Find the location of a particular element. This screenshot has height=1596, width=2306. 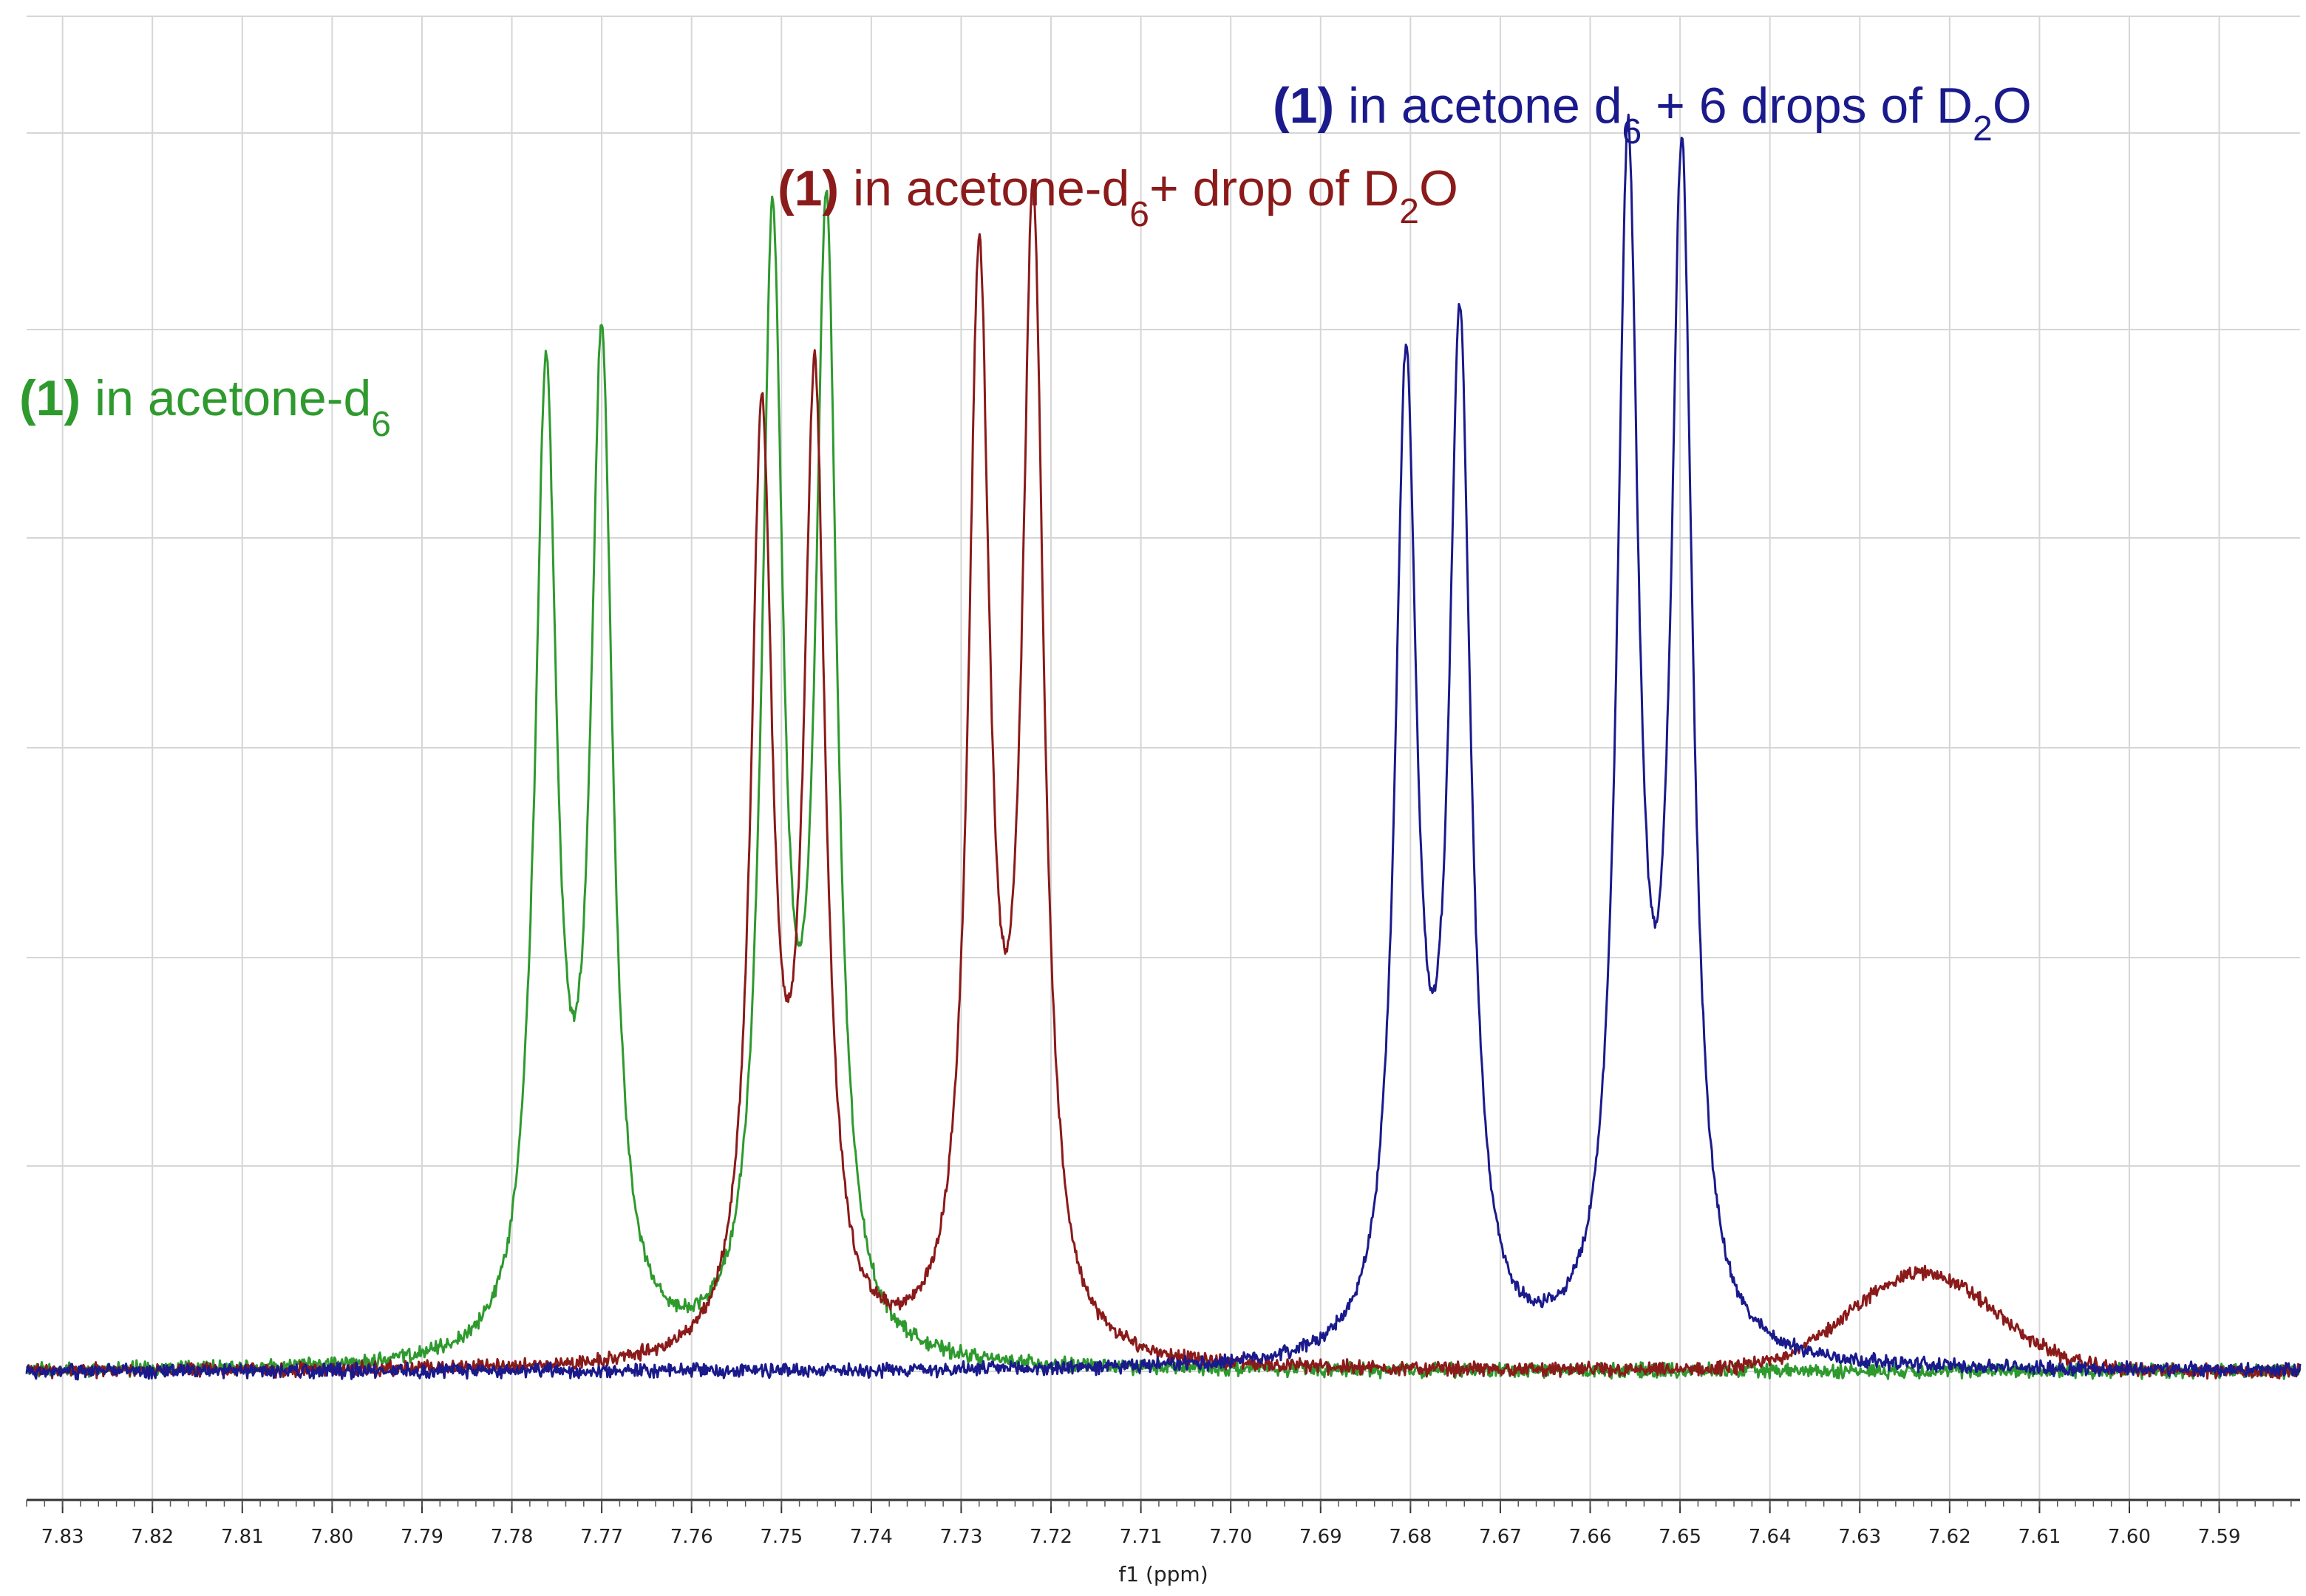

legend-green-number: (1) is located at coordinates (50, 398).